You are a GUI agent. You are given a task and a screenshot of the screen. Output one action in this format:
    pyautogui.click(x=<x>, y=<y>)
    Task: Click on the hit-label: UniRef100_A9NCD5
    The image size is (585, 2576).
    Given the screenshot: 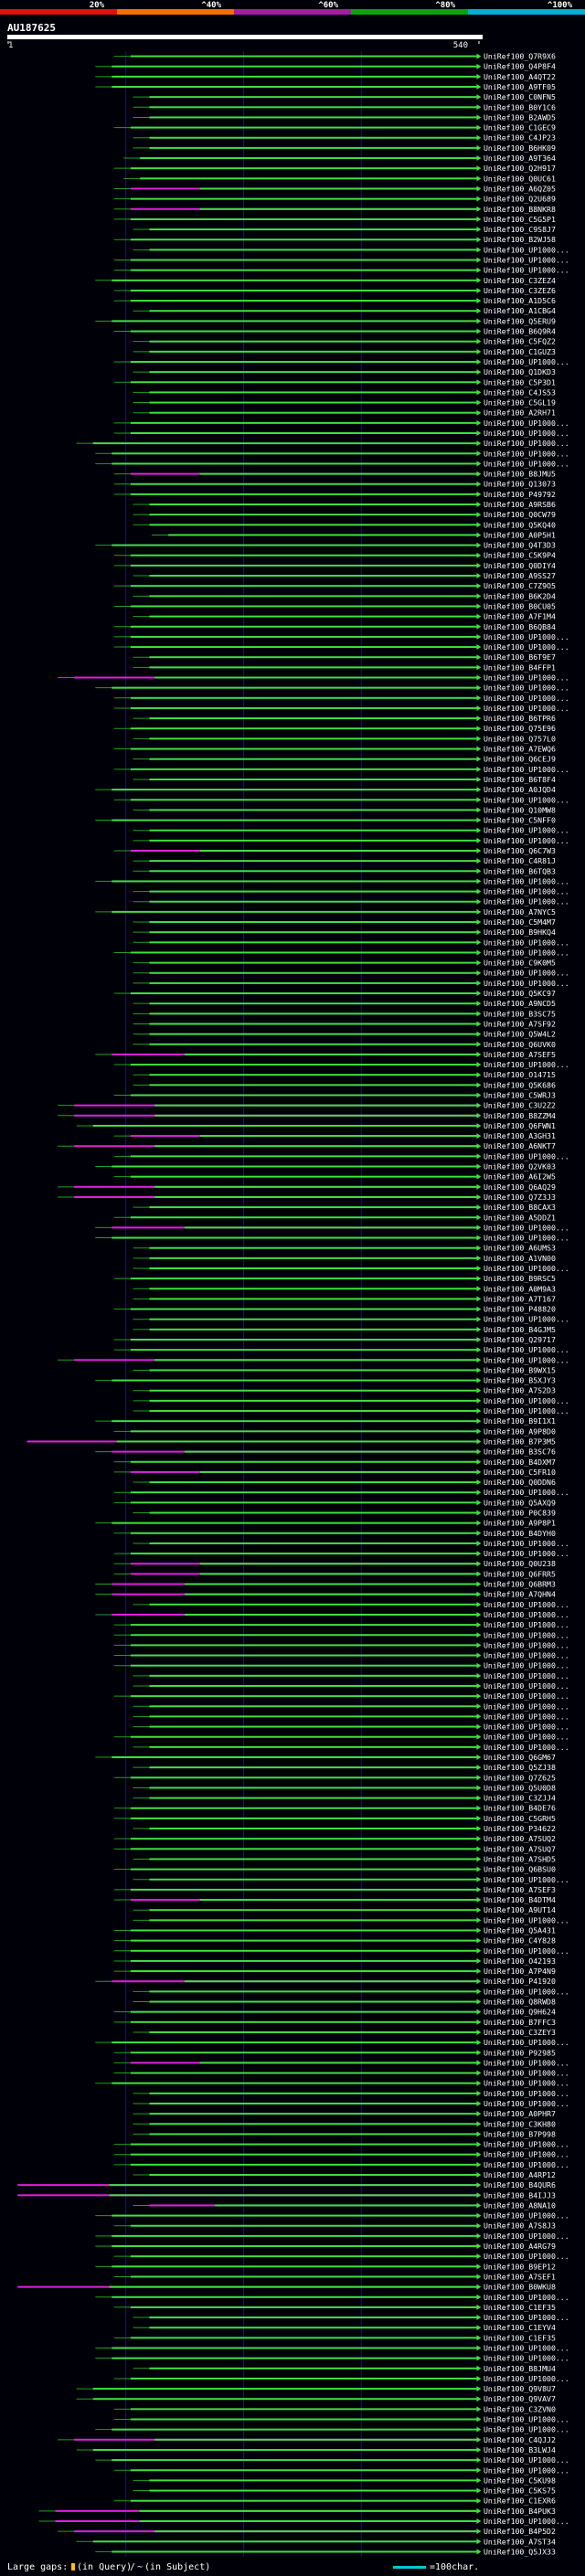 What is the action you would take?
    pyautogui.click(x=520, y=1003)
    